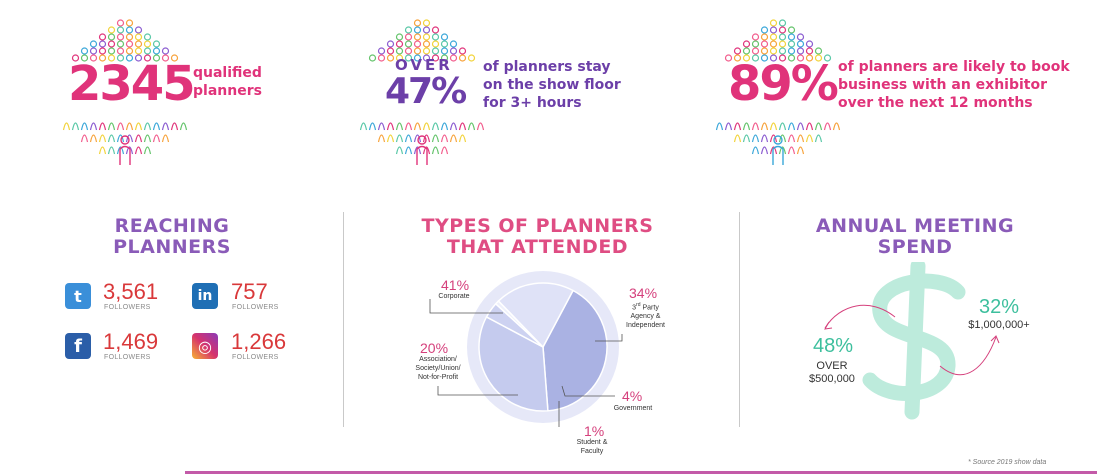 Image resolution: width=1097 pixels, height=475 pixels. What do you see at coordinates (227, 91) in the screenshot?
I see `stat-desc-line: planners` at bounding box center [227, 91].